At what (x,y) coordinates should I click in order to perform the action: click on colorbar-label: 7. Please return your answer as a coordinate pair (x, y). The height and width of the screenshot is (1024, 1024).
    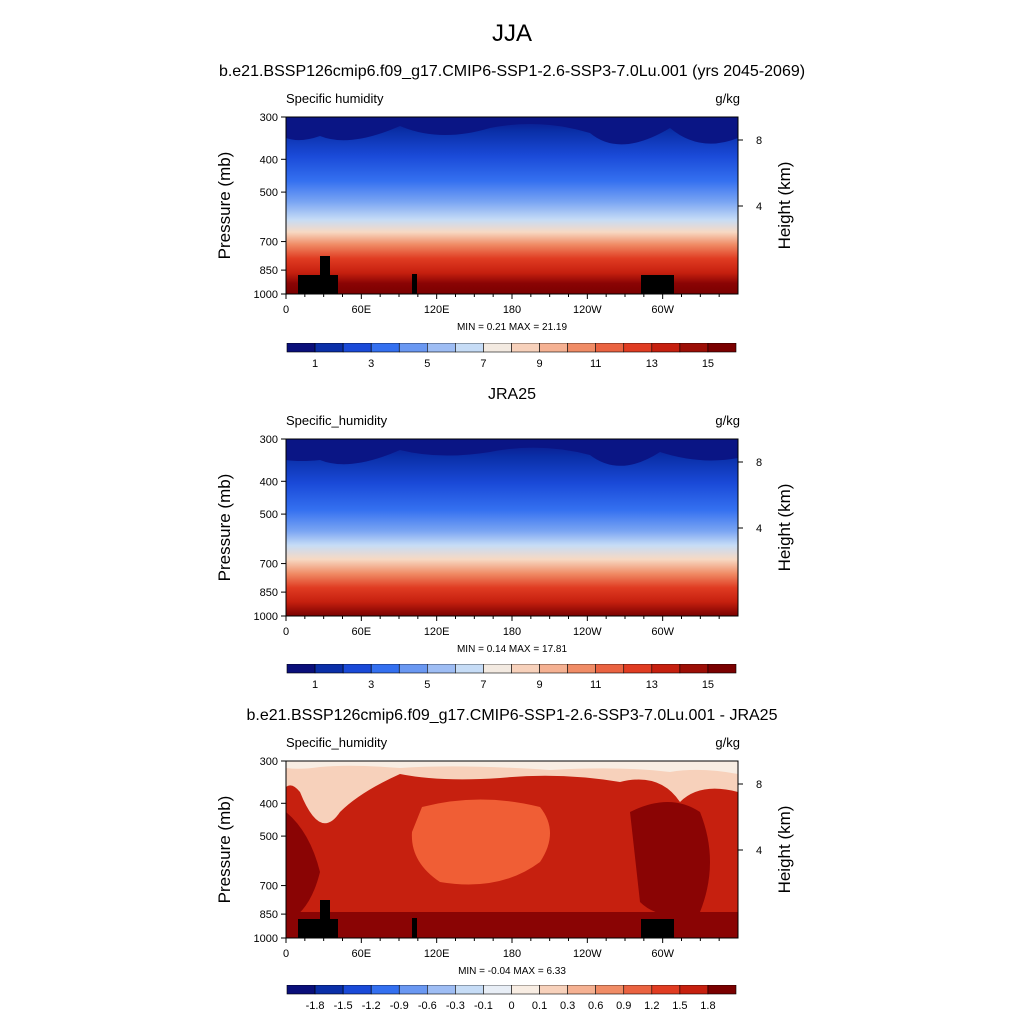
    Looking at the image, I should click on (483, 685).